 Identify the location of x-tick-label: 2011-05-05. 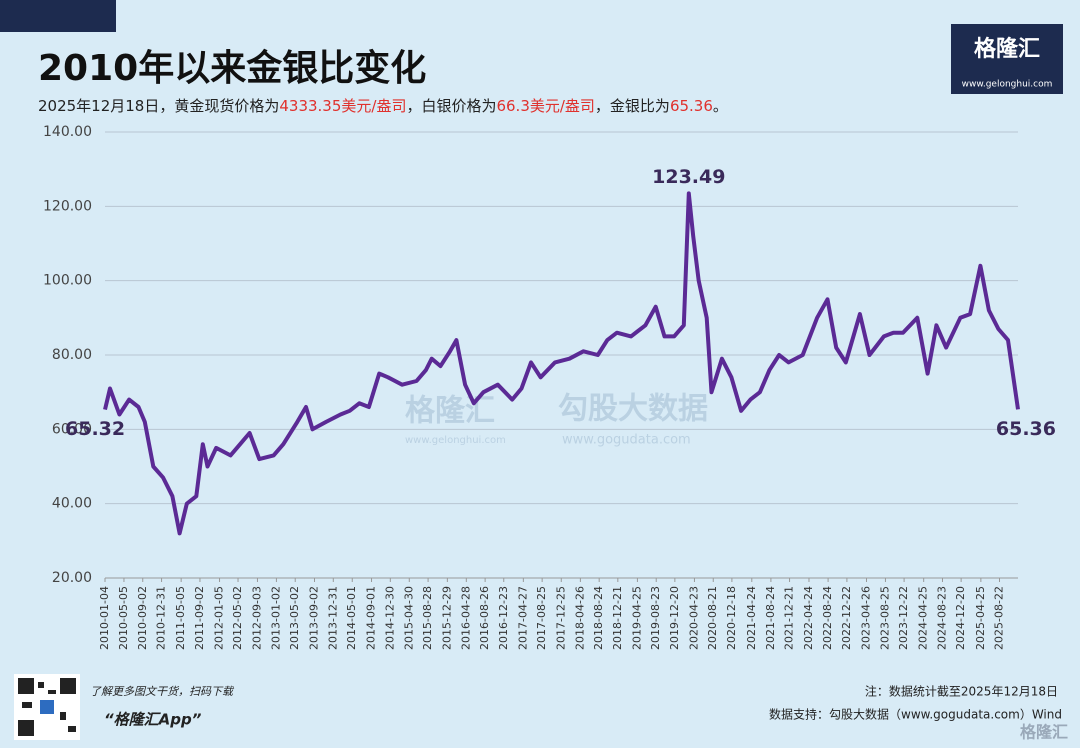
(180, 618).